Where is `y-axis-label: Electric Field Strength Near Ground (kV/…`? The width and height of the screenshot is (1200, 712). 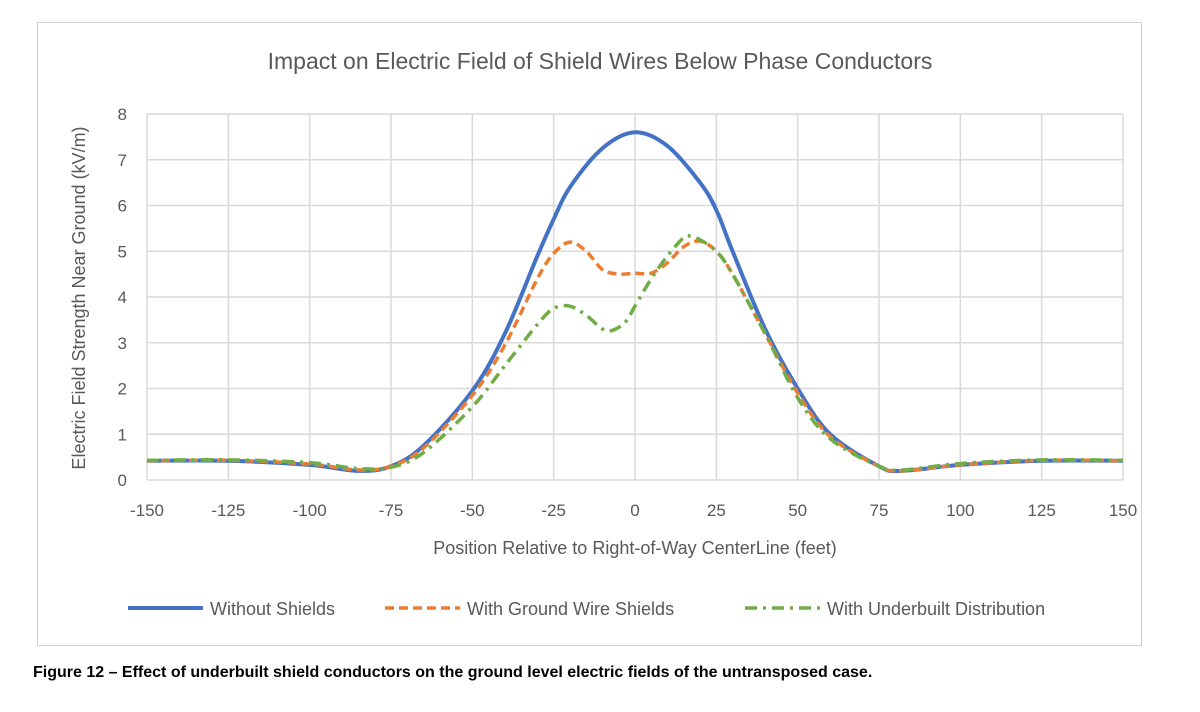
y-axis-label: Electric Field Strength Near Ground (kV/… is located at coordinates (79, 297).